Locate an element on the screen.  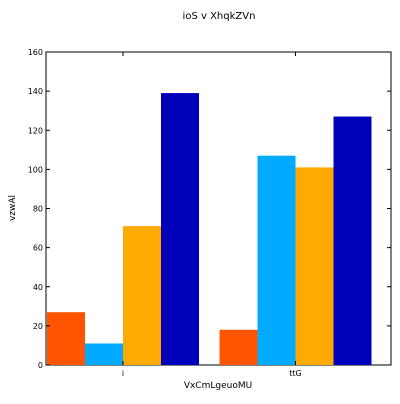
x-tick-label: ttG is located at coordinates (295, 373).